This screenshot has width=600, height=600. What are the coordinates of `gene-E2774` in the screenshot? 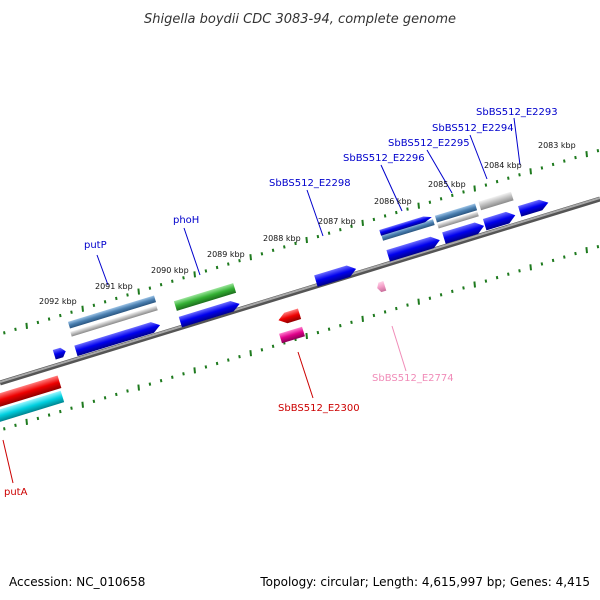 It's located at (381, 287).